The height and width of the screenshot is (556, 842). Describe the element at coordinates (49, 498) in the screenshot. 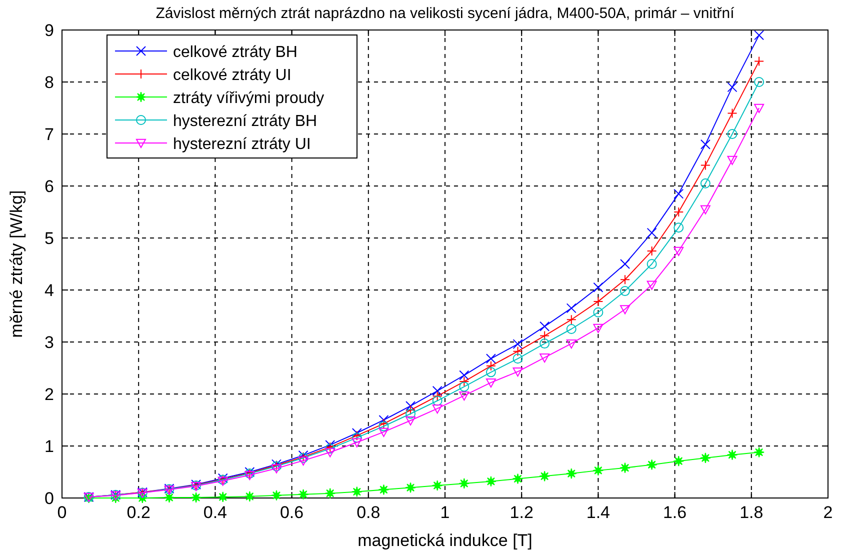

I see `y-tick-label: 0` at that location.